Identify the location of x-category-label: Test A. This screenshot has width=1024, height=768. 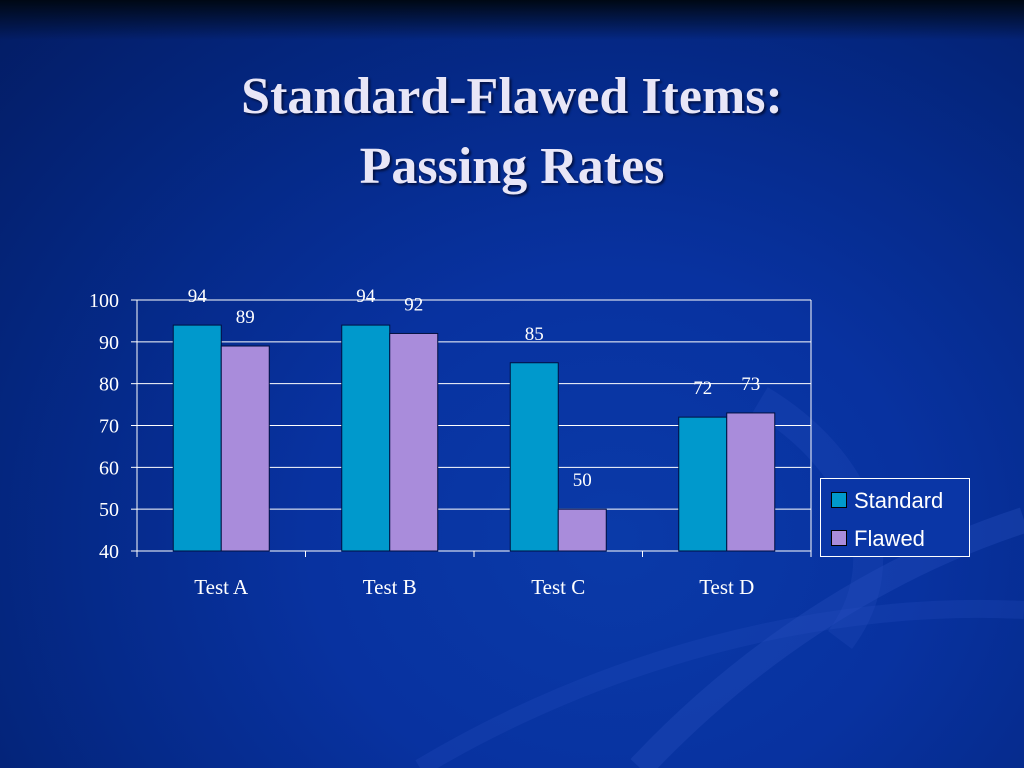
(221, 587).